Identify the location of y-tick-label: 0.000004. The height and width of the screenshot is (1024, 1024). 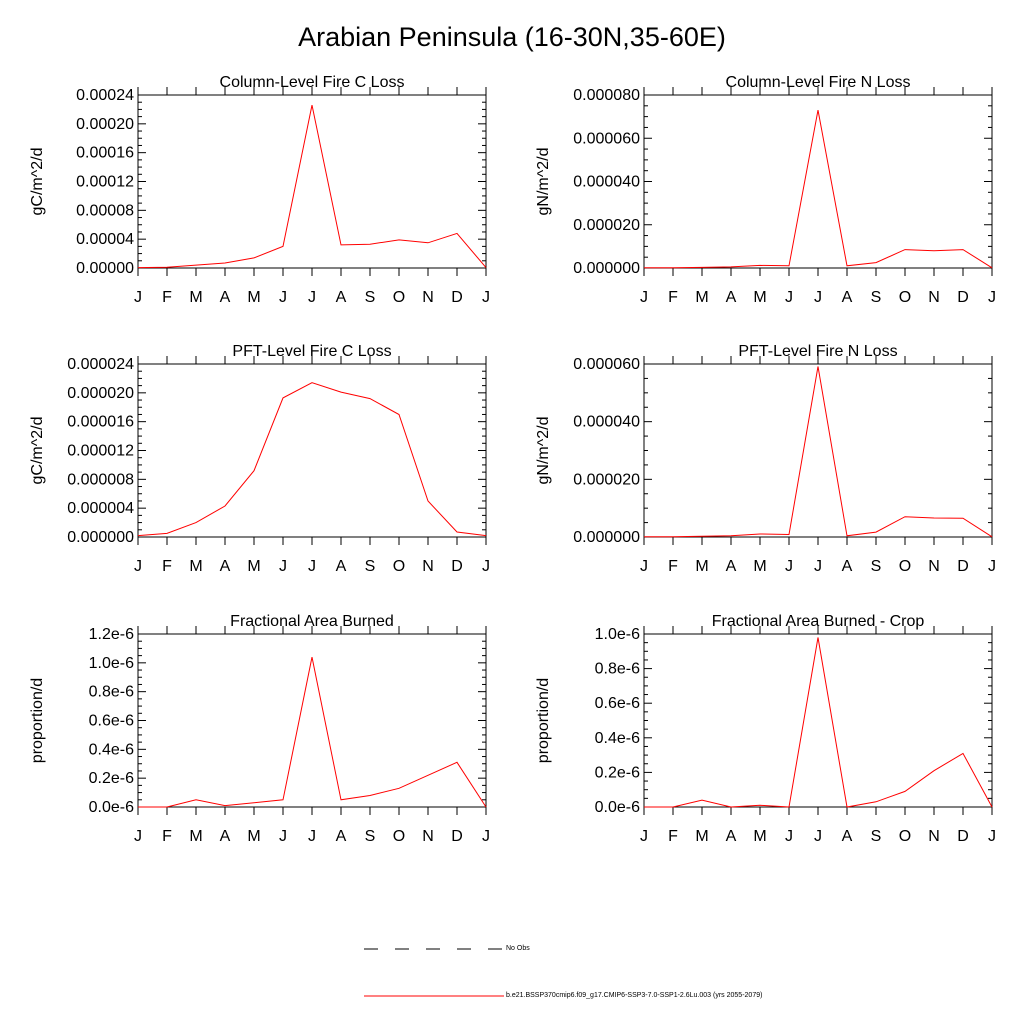
(100, 508).